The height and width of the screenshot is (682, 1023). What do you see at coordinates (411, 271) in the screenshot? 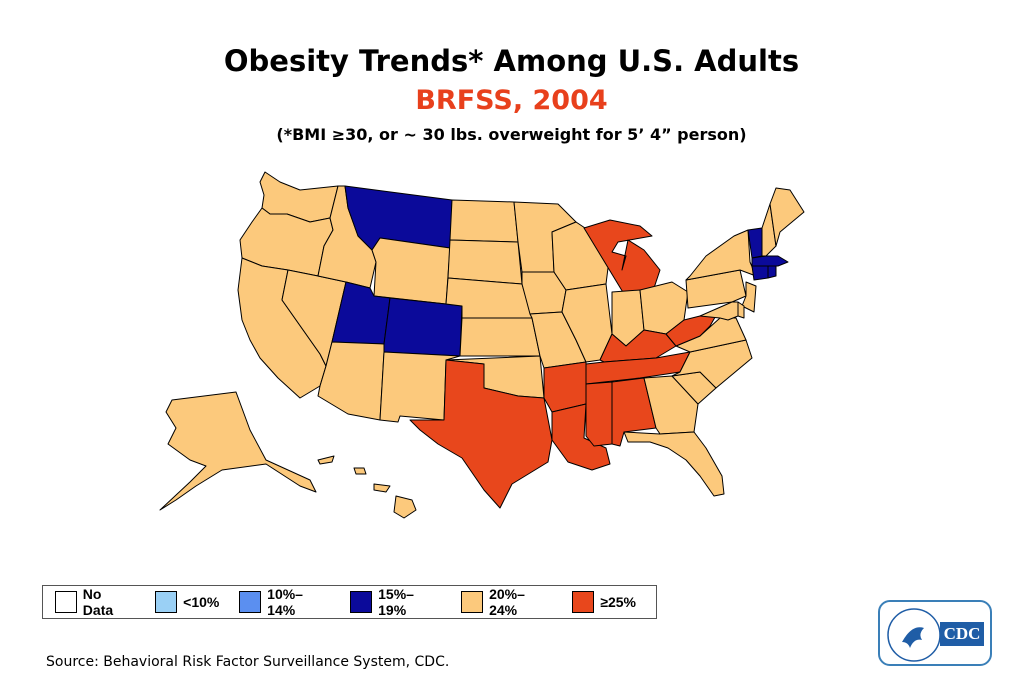
I see `state-WY` at bounding box center [411, 271].